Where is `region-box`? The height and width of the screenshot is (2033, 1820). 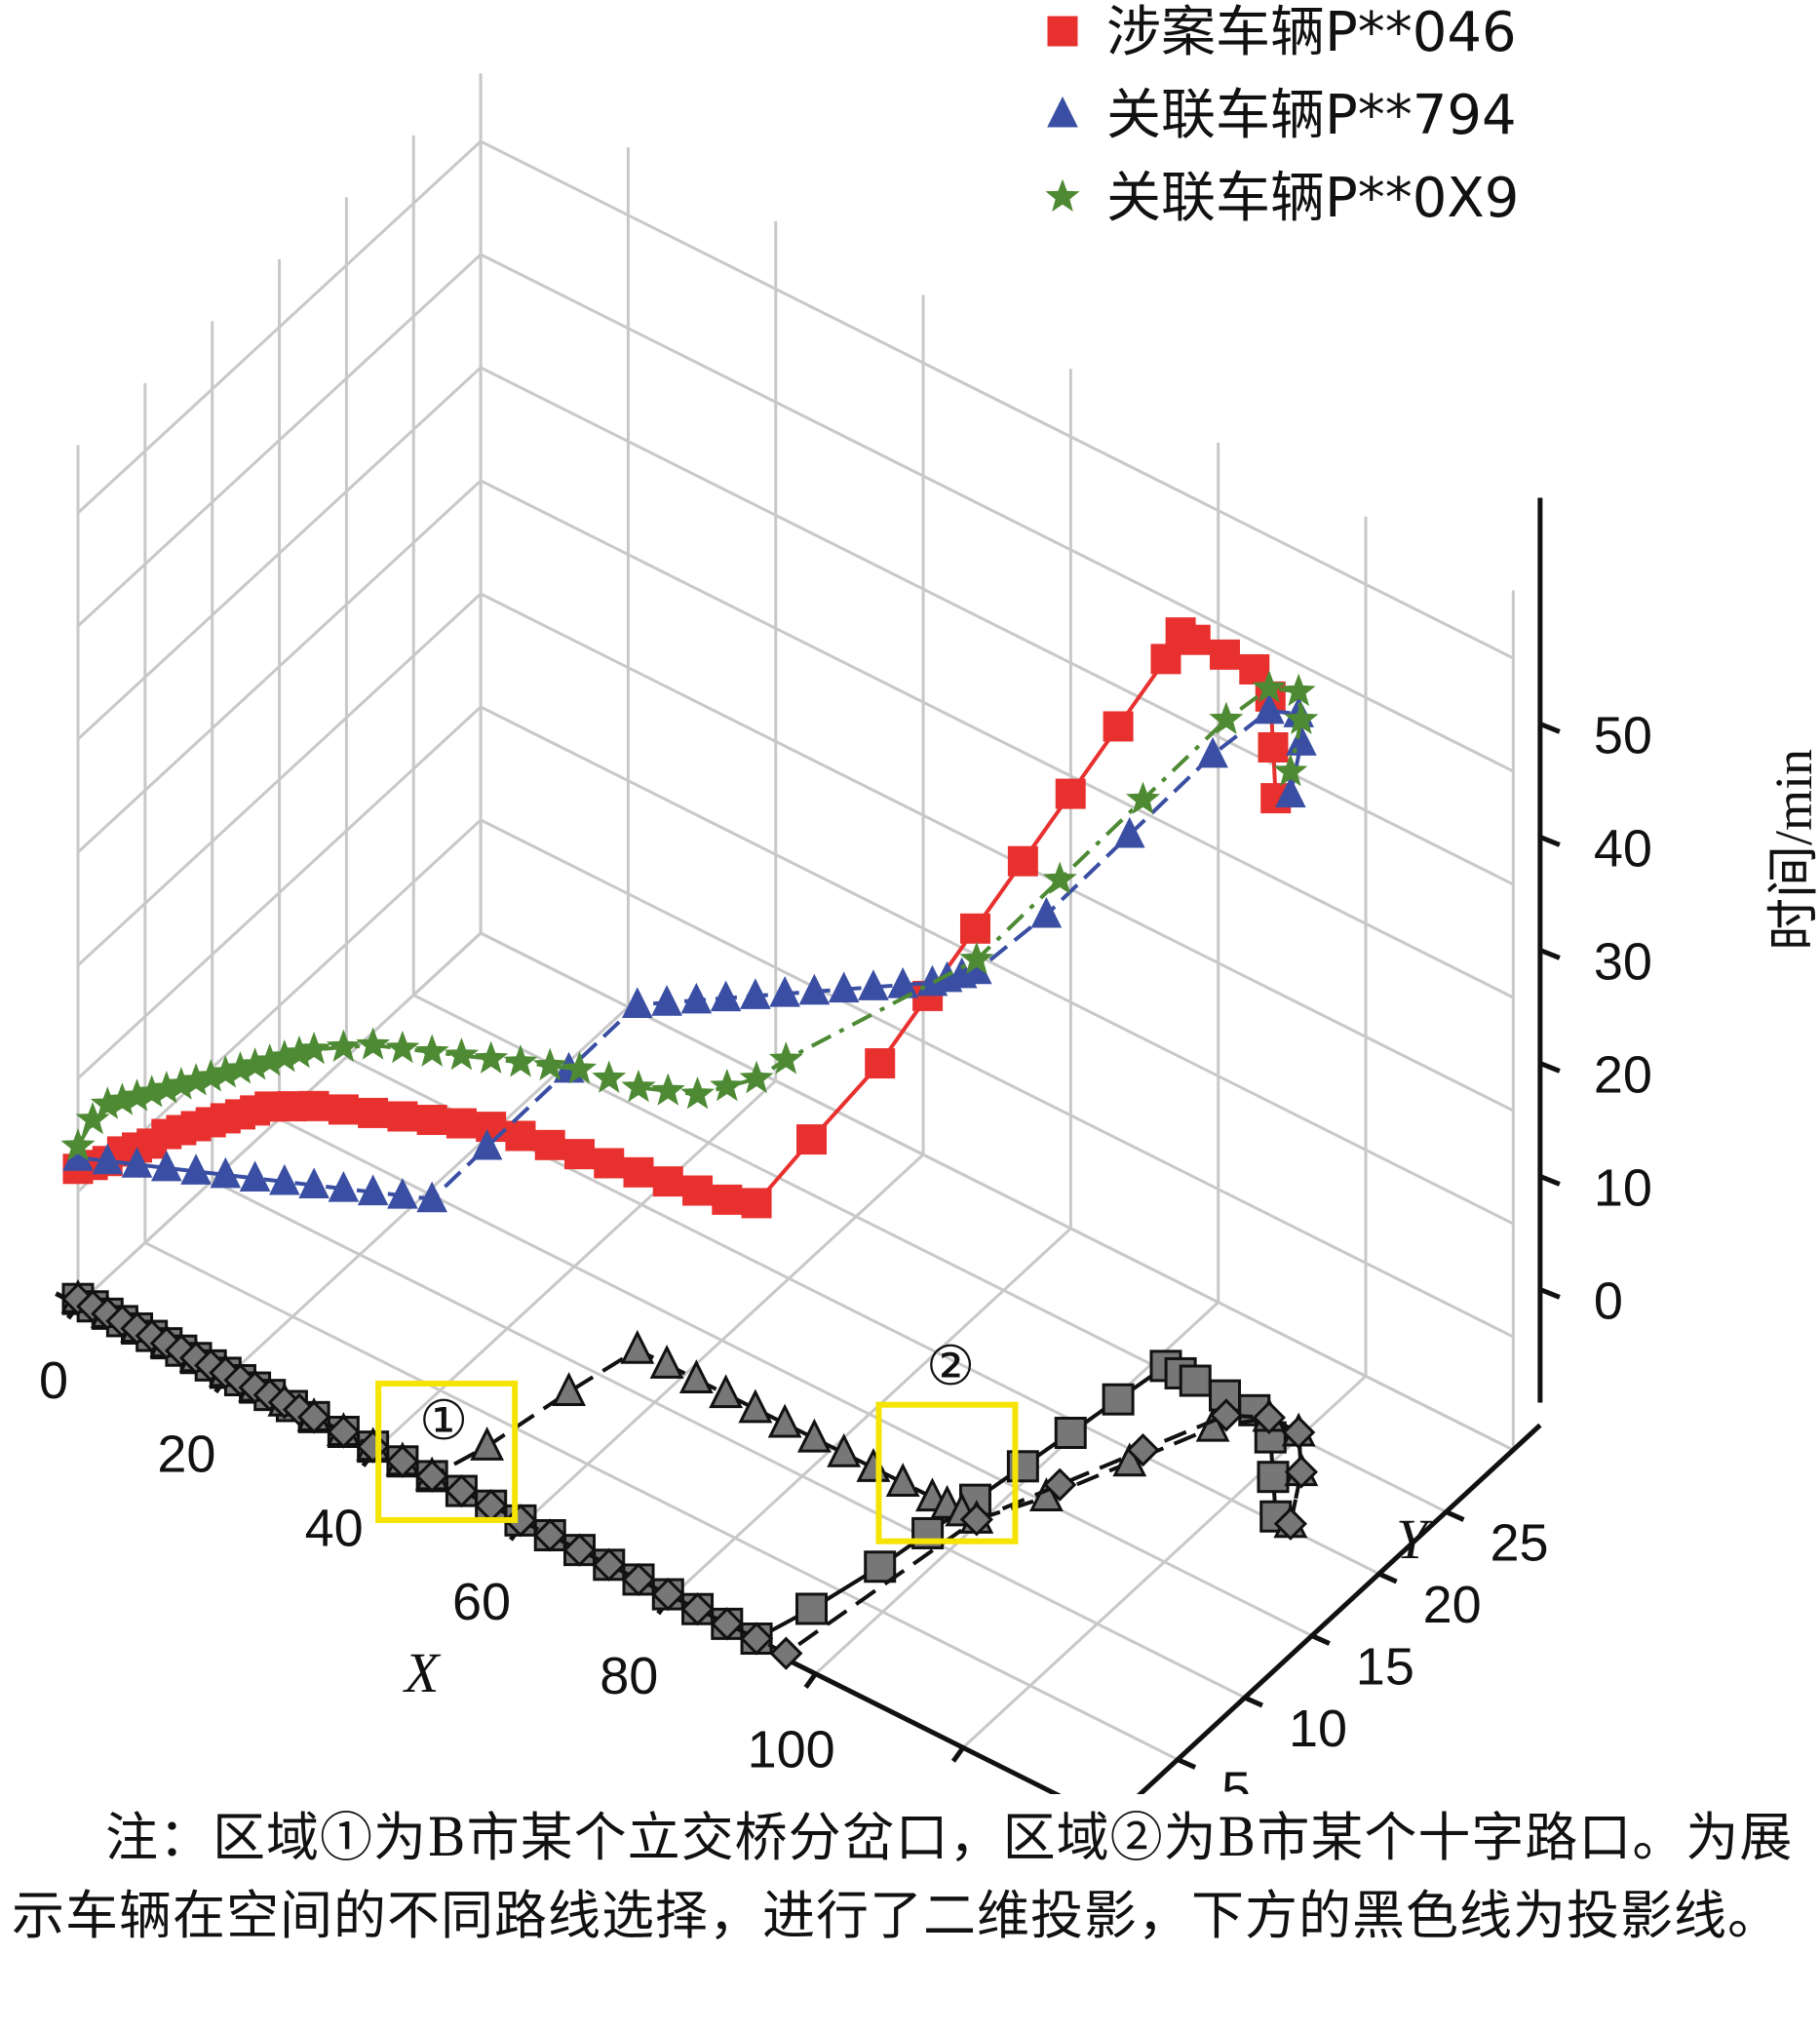 region-box is located at coordinates (447, 1451).